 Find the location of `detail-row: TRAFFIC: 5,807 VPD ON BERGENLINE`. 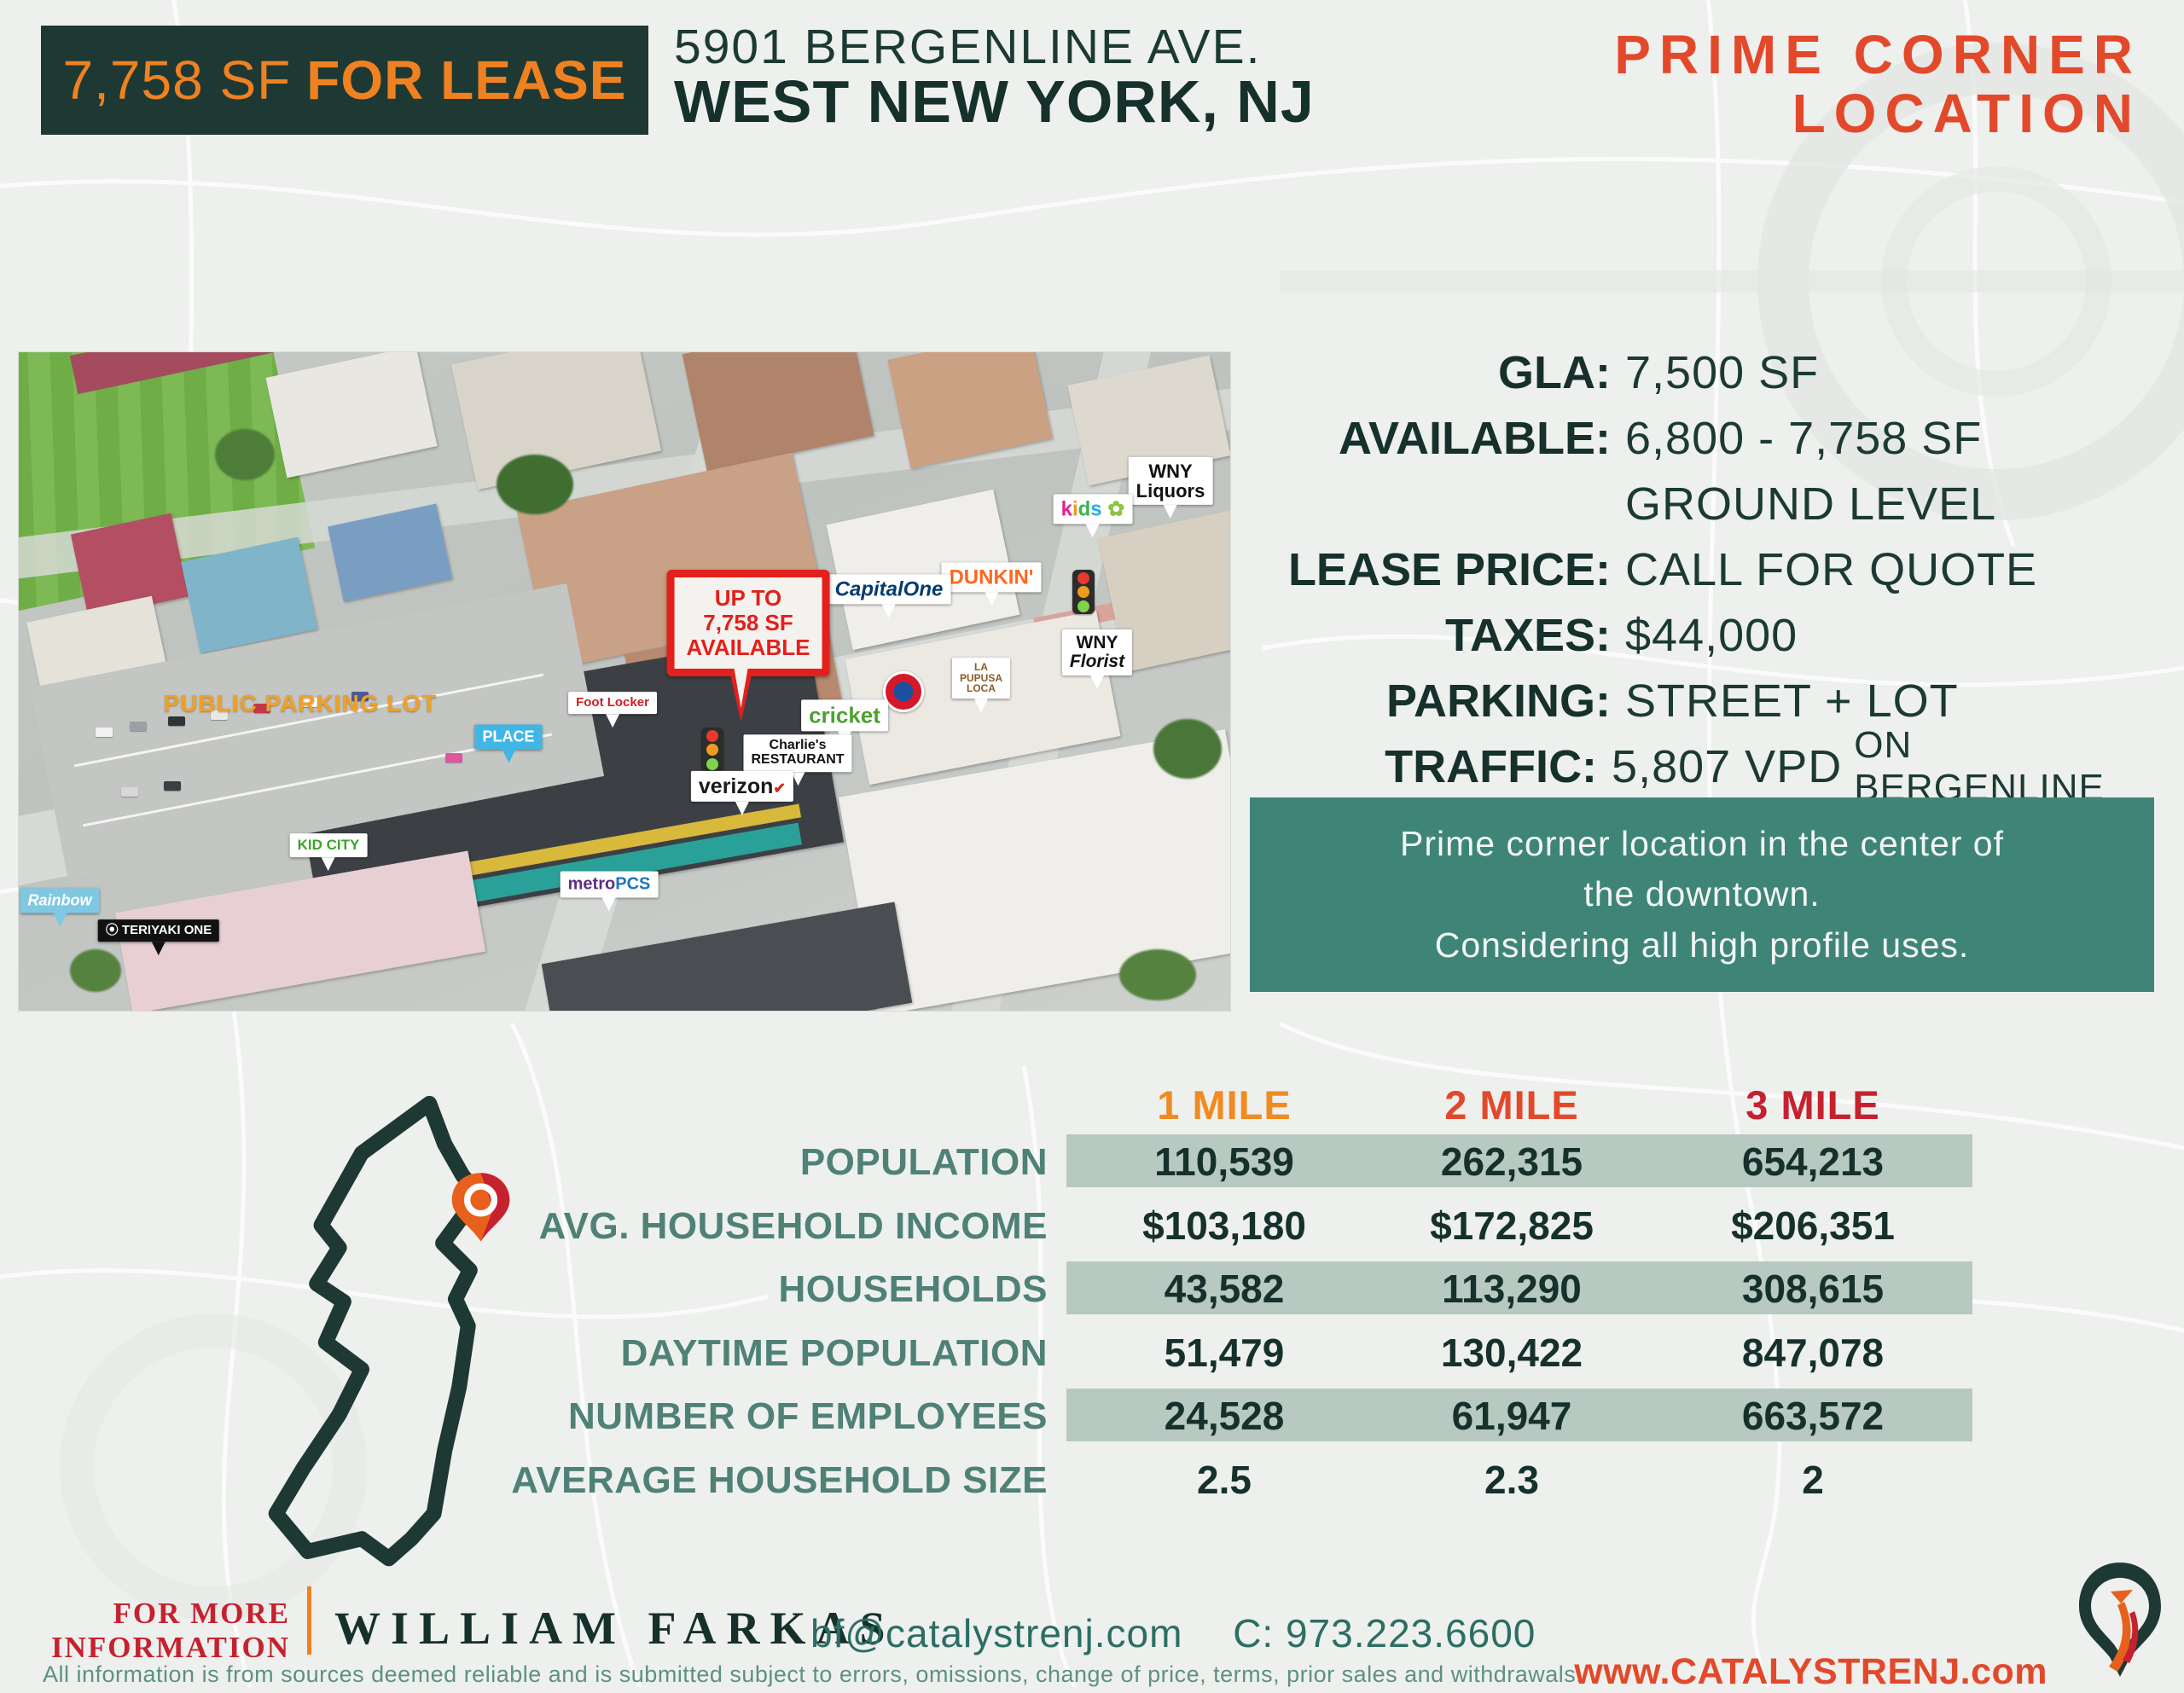

detail-row: TRAFFIC: 5,807 VPD ON BERGENLINE is located at coordinates (1574, 766).